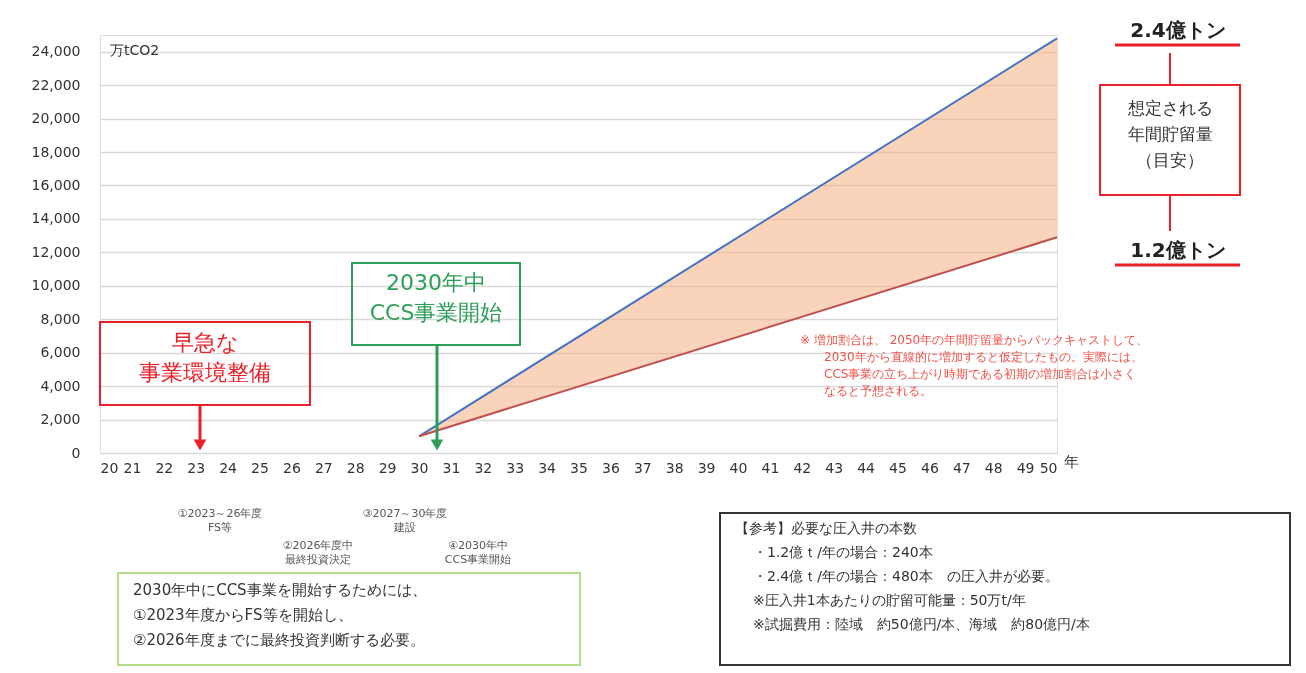 This screenshot has width=1306, height=673. Describe the element at coordinates (770, 467) in the screenshot. I see `x-tick-label: 41` at that location.